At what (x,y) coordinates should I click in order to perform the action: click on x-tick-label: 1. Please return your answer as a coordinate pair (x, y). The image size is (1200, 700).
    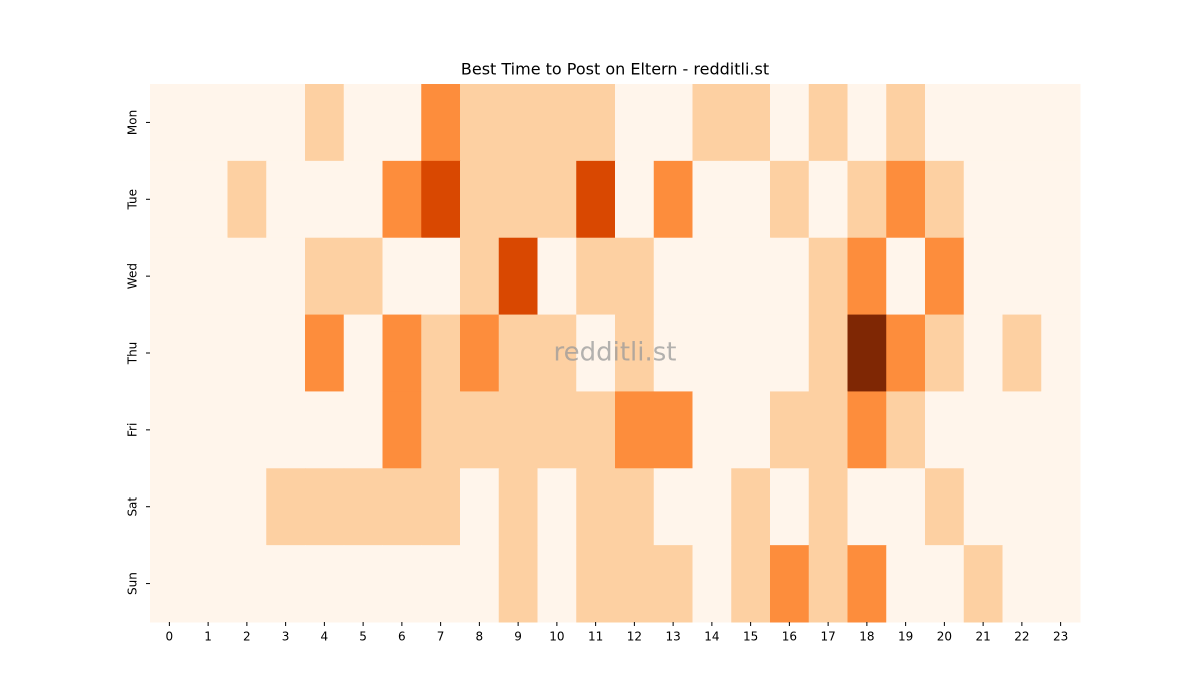
    Looking at the image, I should click on (208, 637).